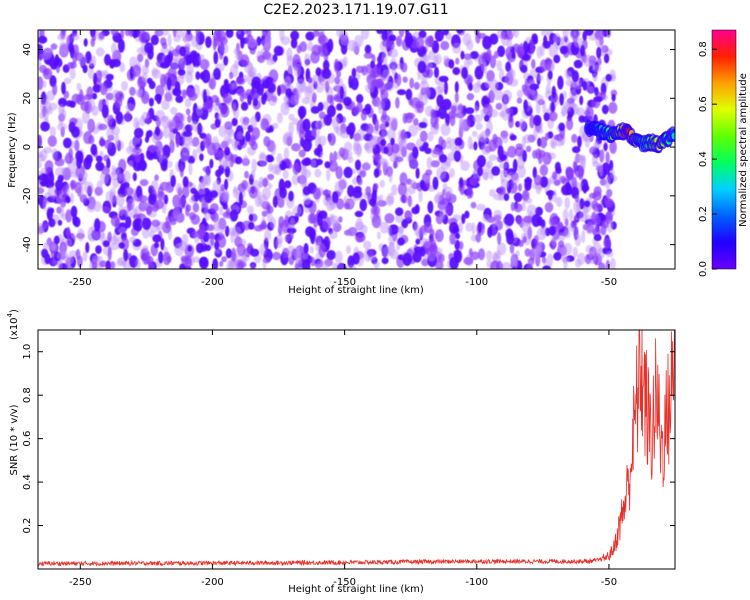  What do you see at coordinates (344, 582) in the screenshot?
I see `x-tick-label: -150` at bounding box center [344, 582].